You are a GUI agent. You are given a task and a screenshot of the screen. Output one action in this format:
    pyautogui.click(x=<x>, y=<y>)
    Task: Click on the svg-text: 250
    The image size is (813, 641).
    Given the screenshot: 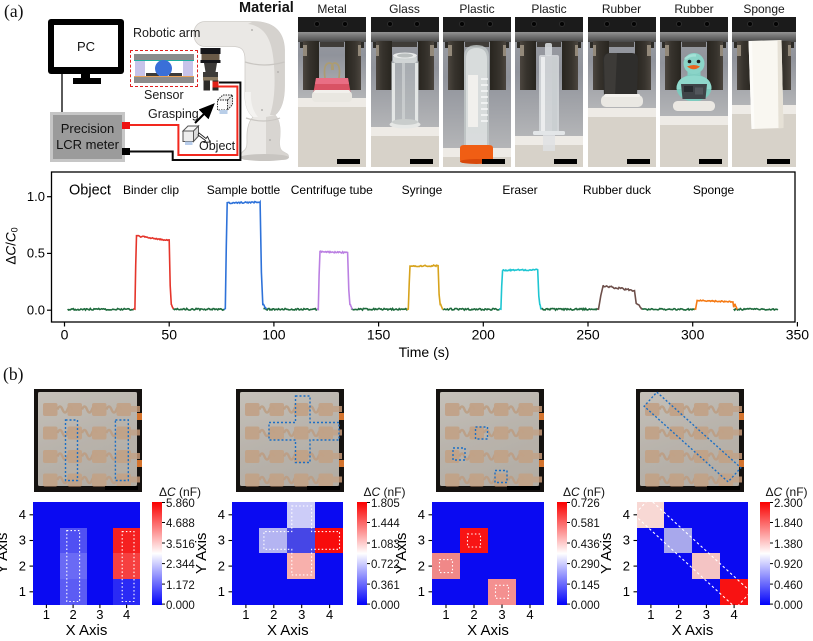 What is the action you would take?
    pyautogui.click(x=588, y=335)
    